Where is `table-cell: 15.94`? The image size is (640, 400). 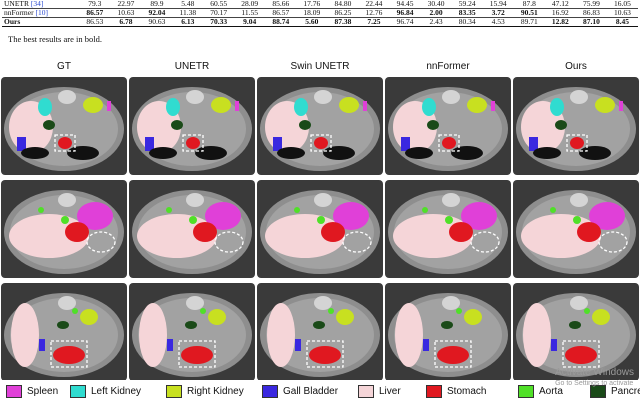 table-cell: 15.94 is located at coordinates (498, 4).